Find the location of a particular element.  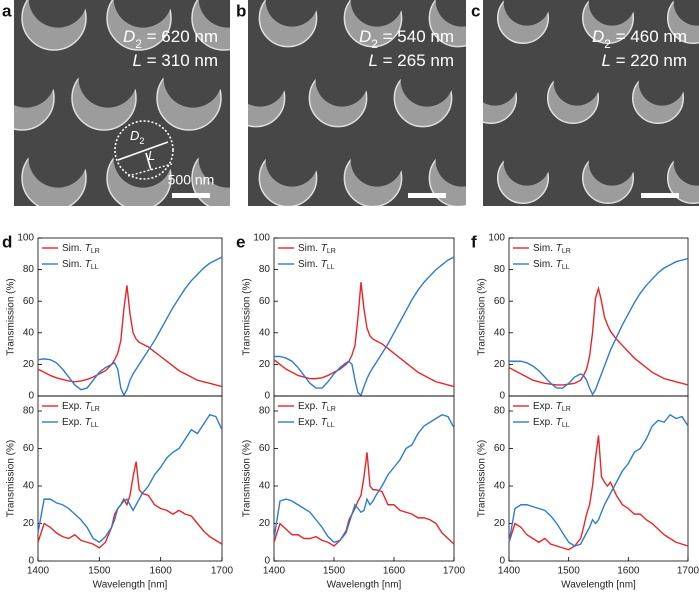

sem-panel: b D2 = 540 nmL = 265 nm is located at coordinates (351, 103).